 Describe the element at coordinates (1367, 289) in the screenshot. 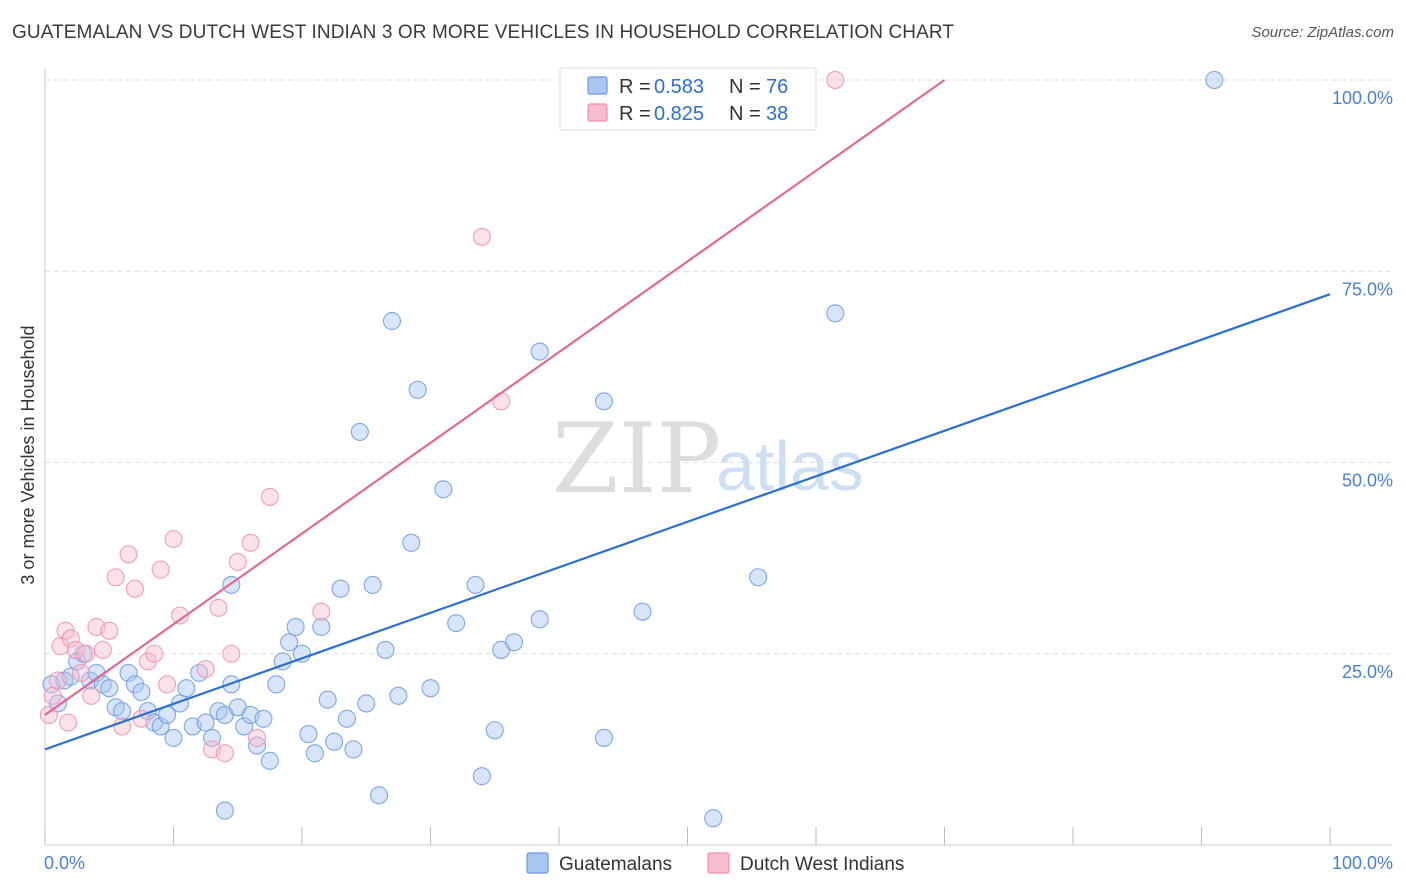

I see `y-tick-label: 75.0%` at that location.